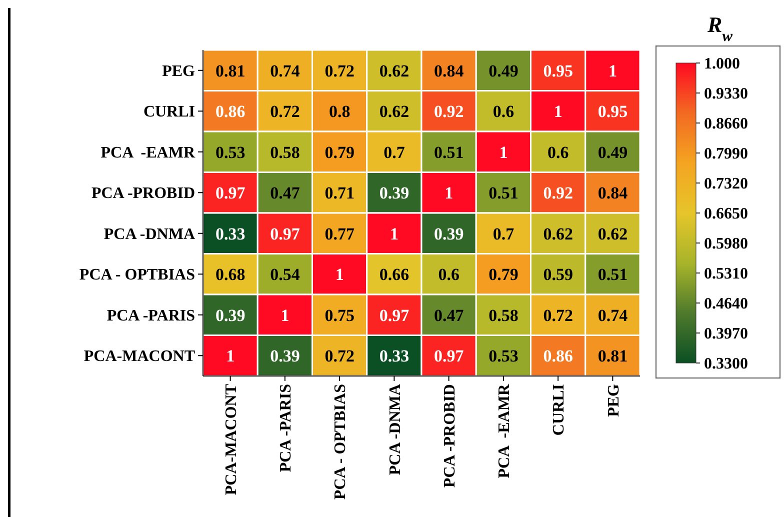  Describe the element at coordinates (394, 274) in the screenshot. I see `data-label: 0.66` at that location.